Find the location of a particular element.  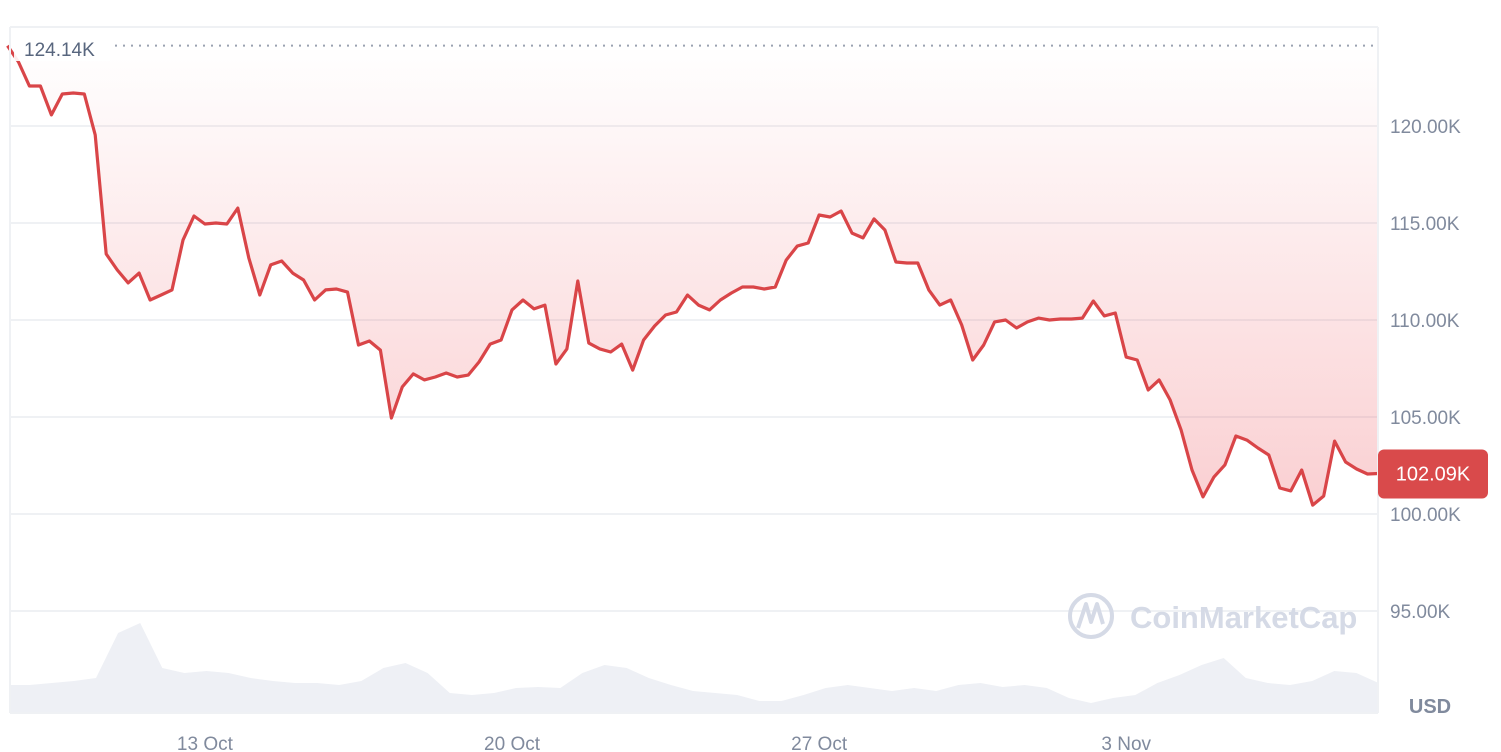

reference-label: 124.14K is located at coordinates (59, 50).